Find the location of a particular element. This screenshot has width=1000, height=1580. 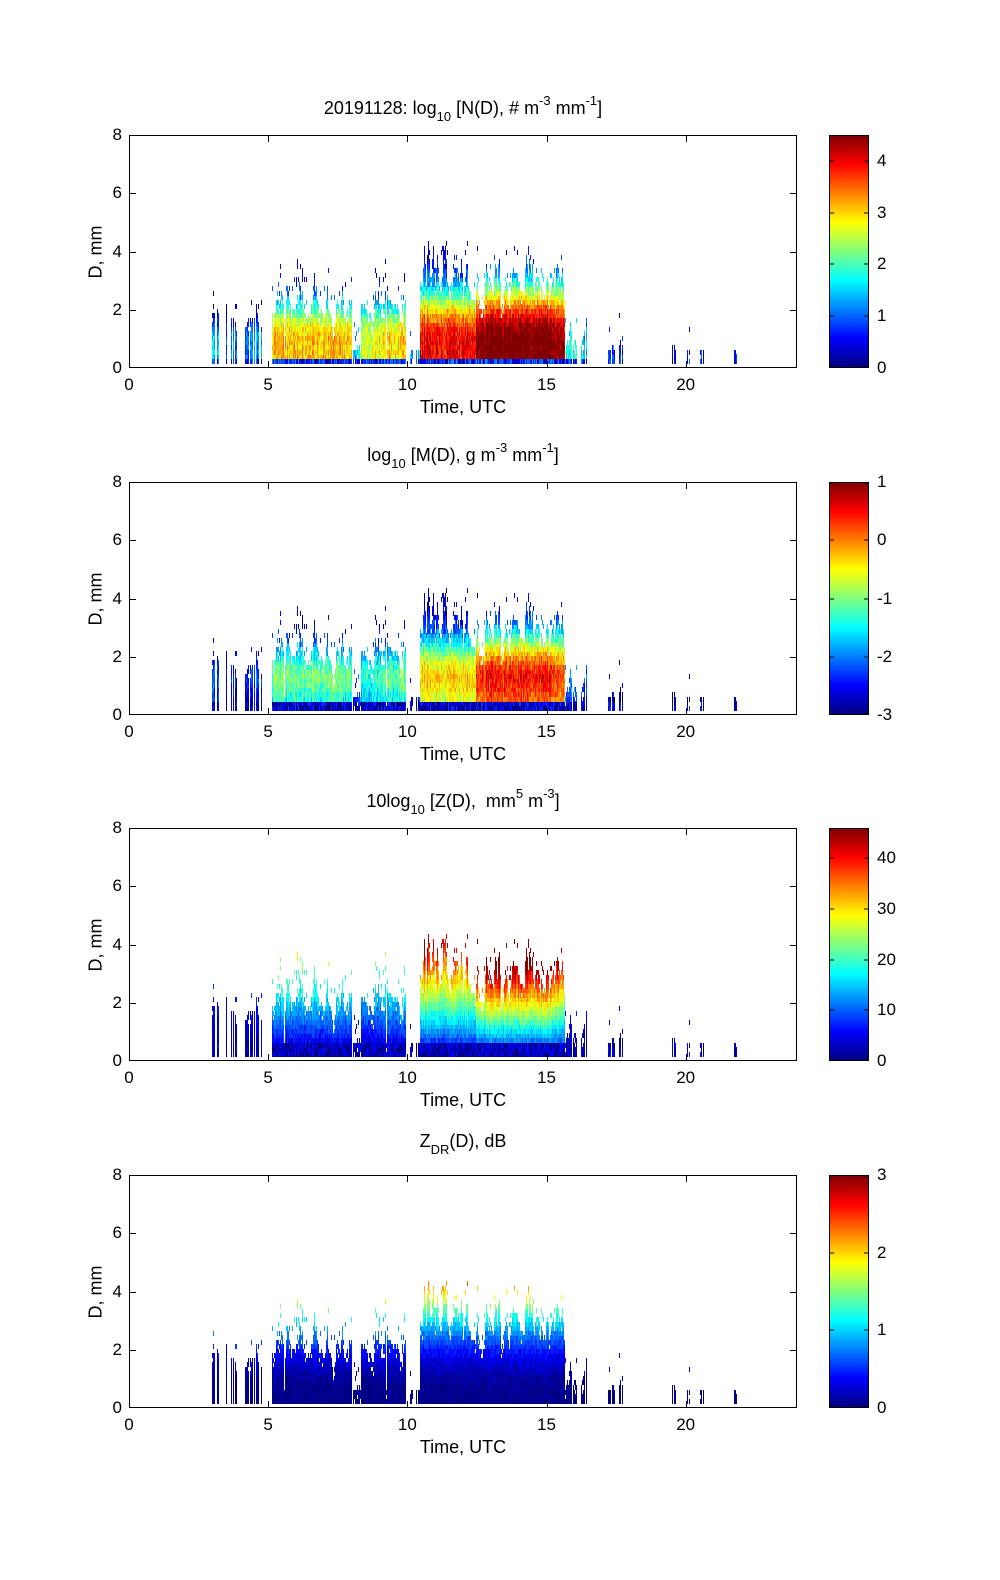

title-segment: log is located at coordinates (379, 454).